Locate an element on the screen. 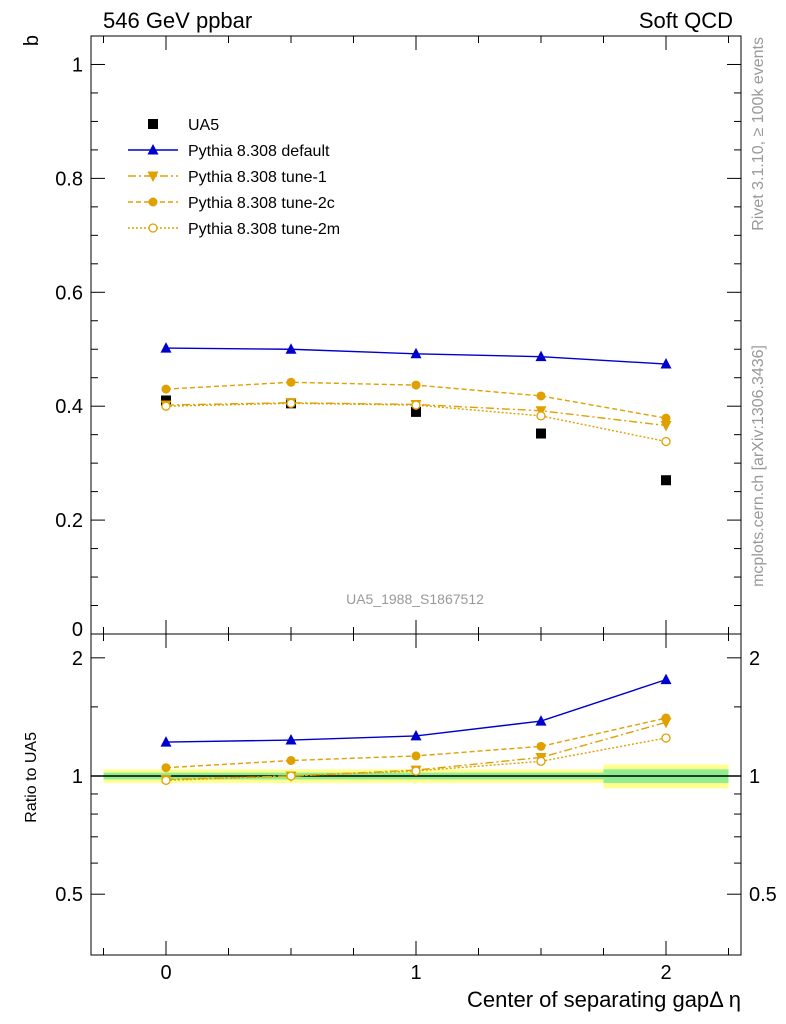 This screenshot has width=786, height=1024. x-axis-label: Center of separating gapΔ η is located at coordinates (604, 999).